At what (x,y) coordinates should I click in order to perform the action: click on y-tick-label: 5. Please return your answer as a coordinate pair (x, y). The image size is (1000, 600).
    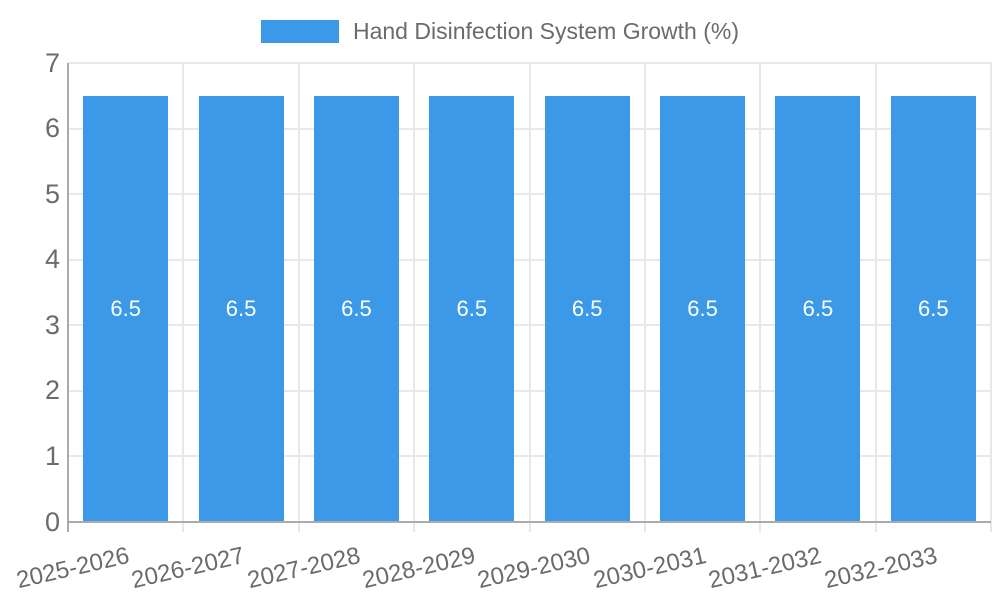
    Looking at the image, I should click on (52, 193).